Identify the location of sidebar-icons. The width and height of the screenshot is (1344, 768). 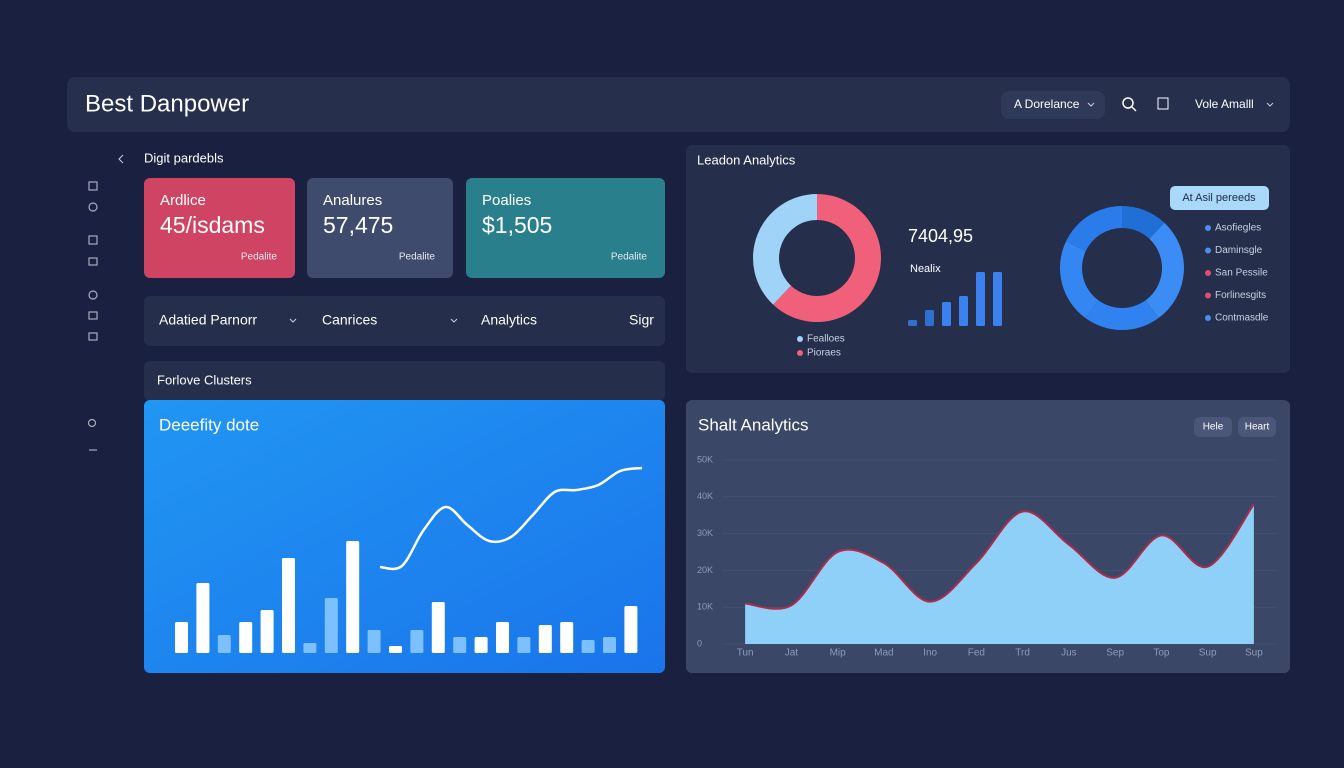
(92, 316).